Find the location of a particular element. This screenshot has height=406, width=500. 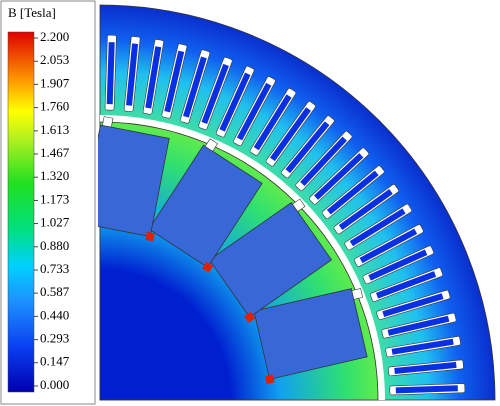

tick-label: 0.880 is located at coordinates (54, 245).